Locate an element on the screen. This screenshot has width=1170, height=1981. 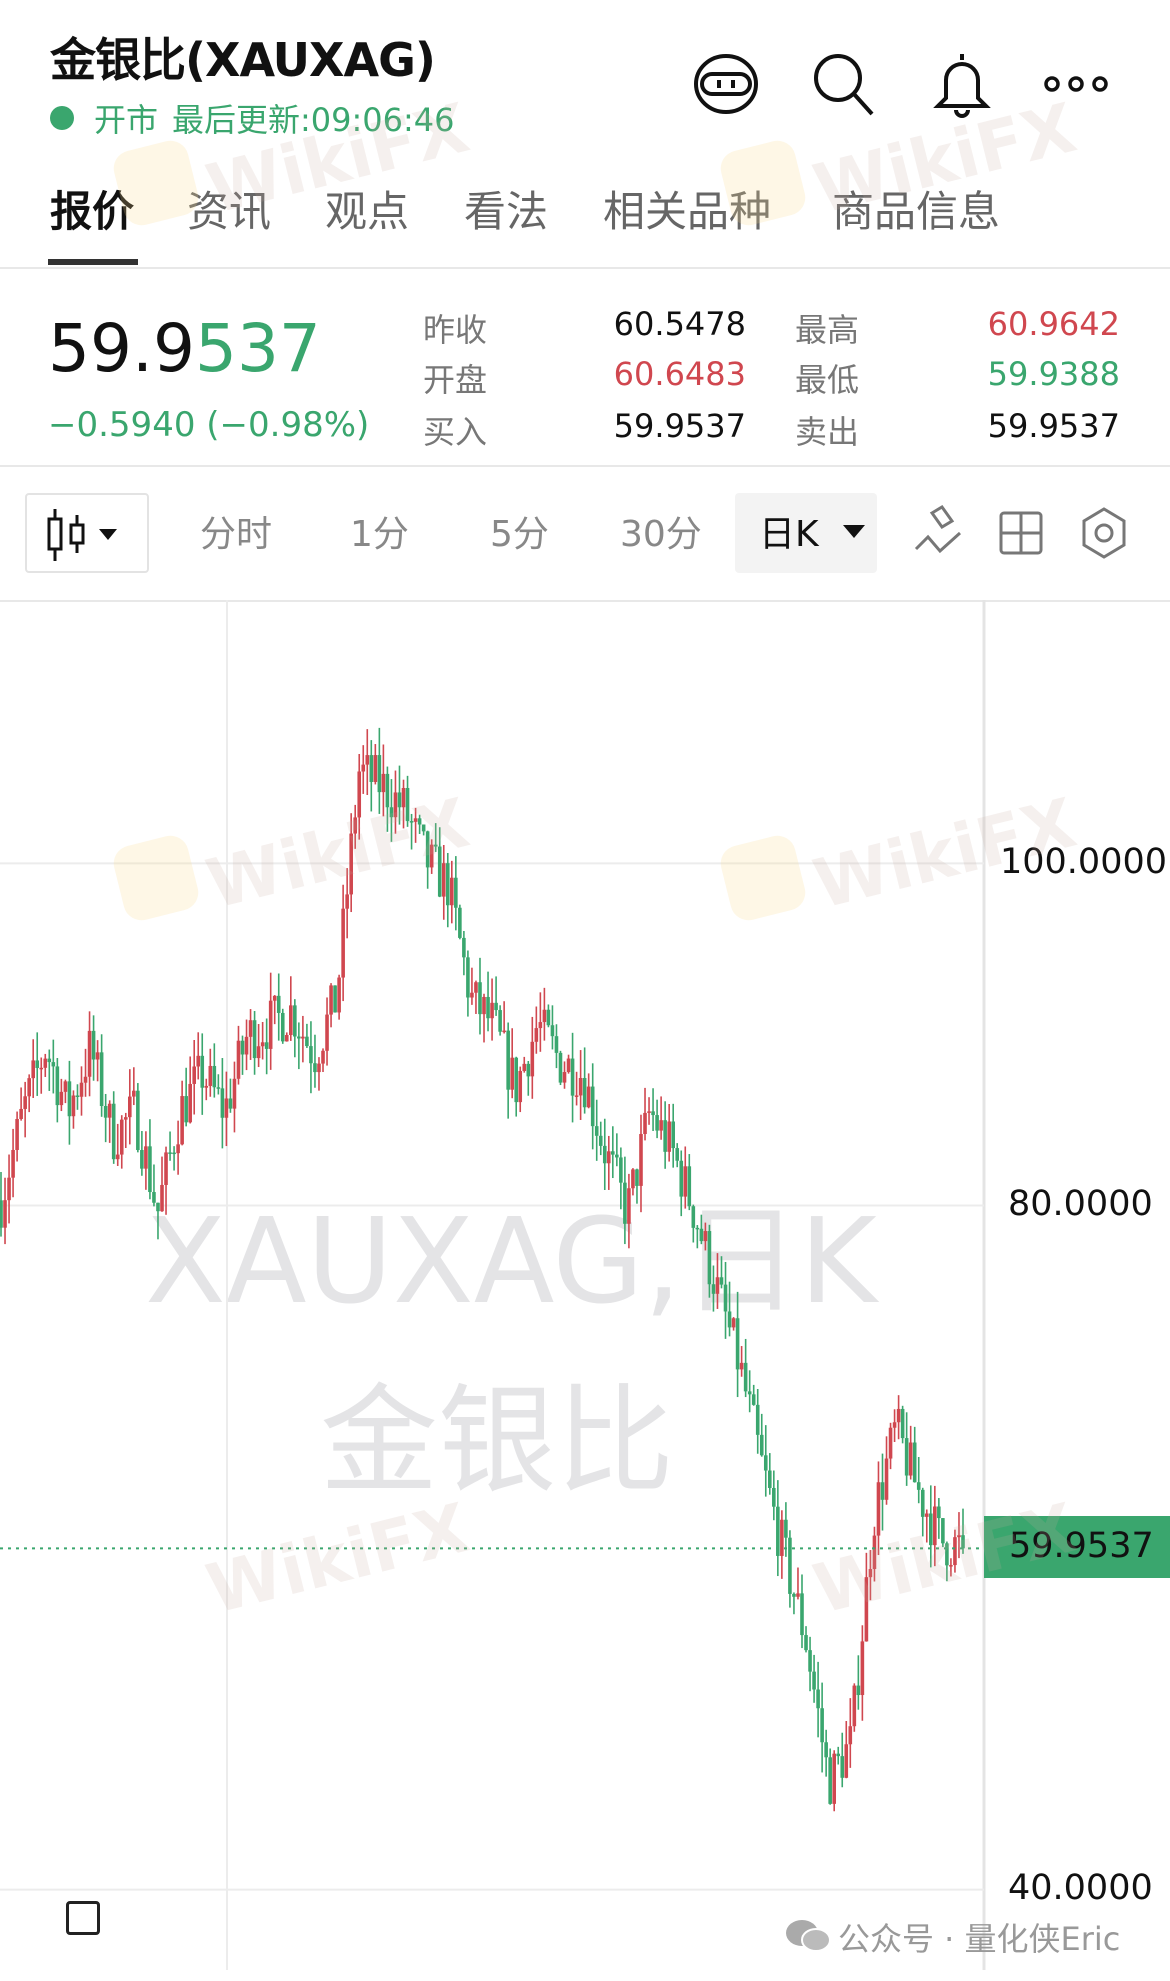
tab-opinions: 观点 is located at coordinates (367, 211).